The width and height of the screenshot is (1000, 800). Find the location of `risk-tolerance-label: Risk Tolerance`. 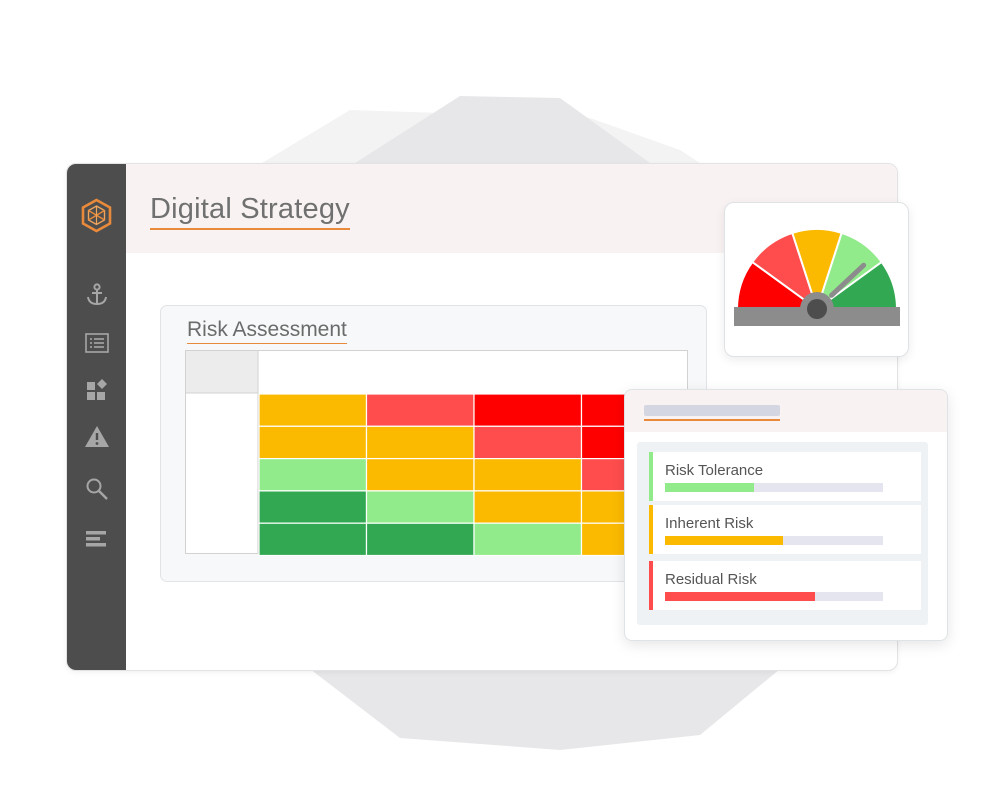

risk-tolerance-label: Risk Tolerance is located at coordinates (714, 470).